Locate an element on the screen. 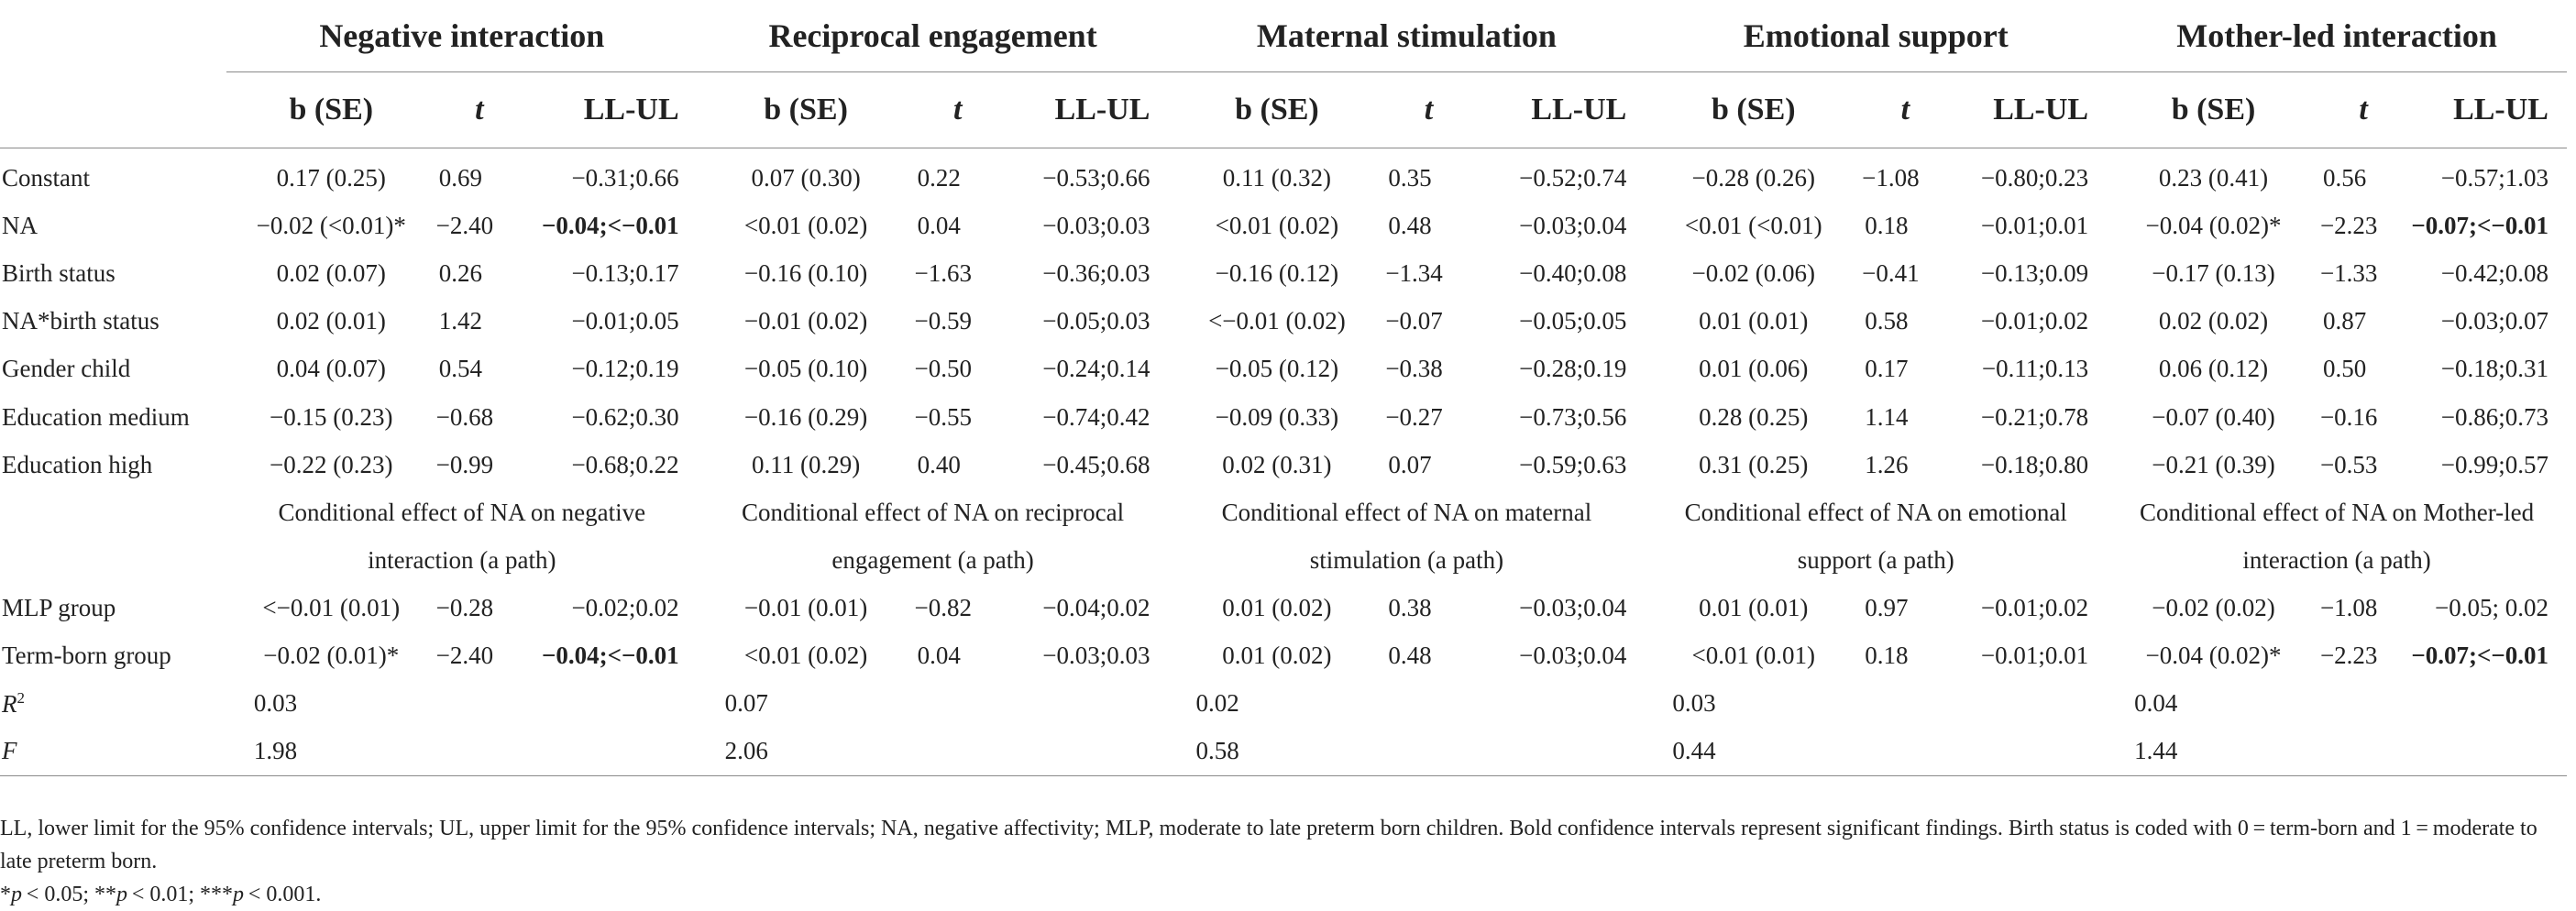  cell-b-se: <0.01 (0.01) is located at coordinates (1753, 656).